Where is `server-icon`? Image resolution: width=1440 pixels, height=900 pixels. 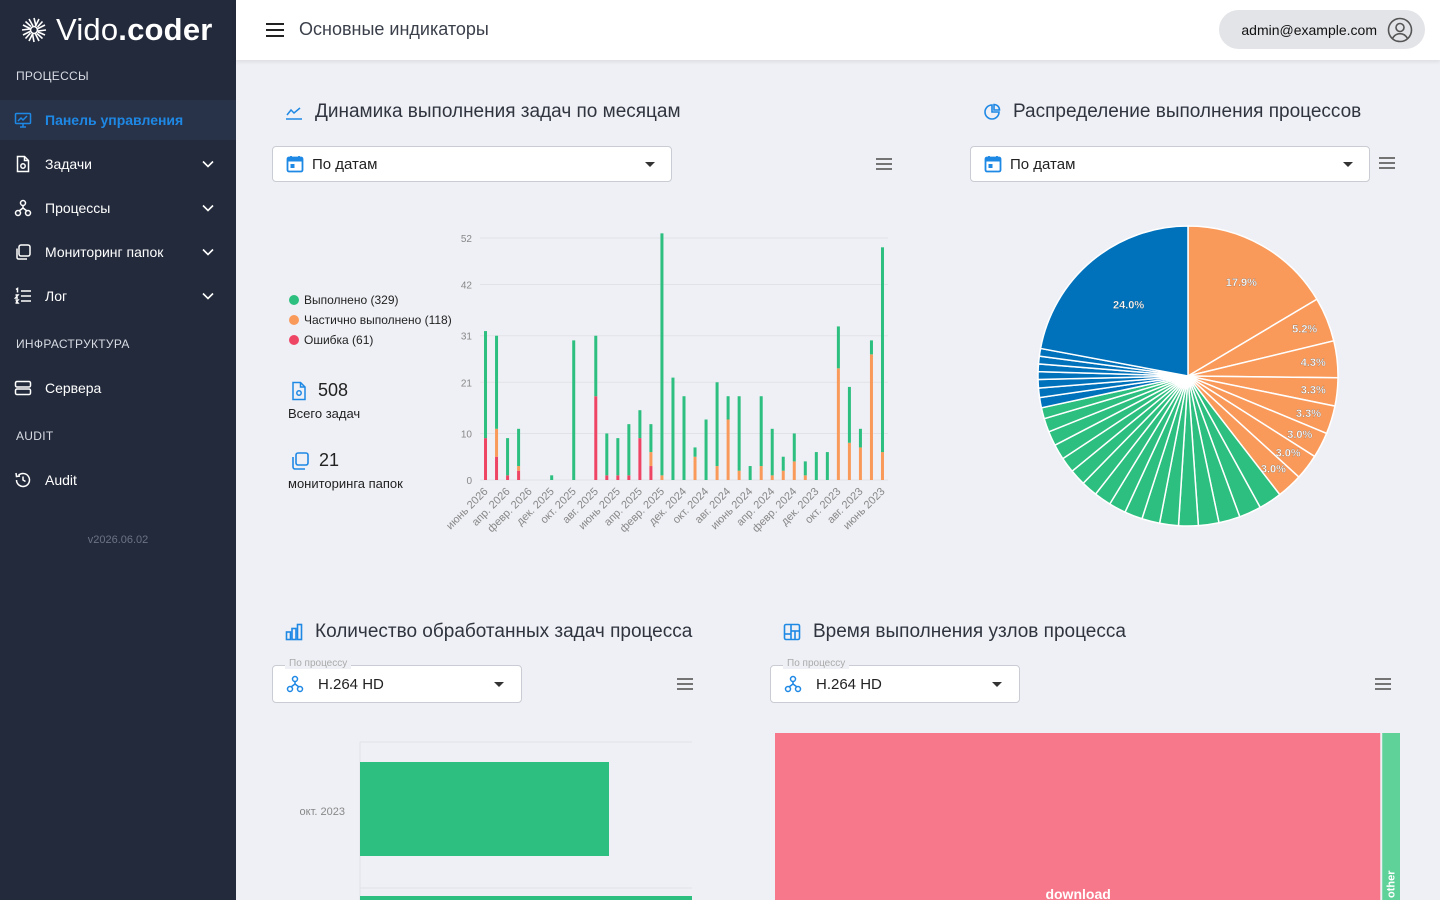 server-icon is located at coordinates (23, 388).